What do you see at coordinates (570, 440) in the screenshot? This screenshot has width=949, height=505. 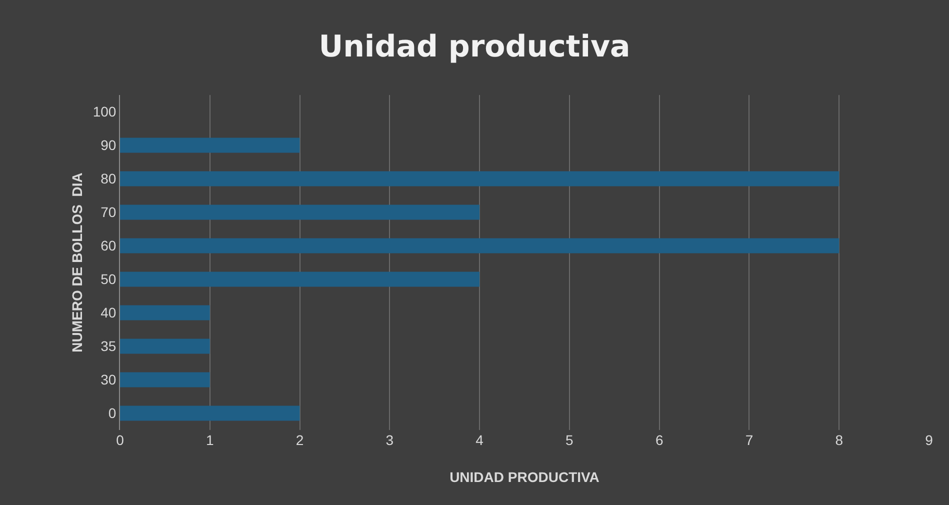 I see `x-tick-label: 5` at bounding box center [570, 440].